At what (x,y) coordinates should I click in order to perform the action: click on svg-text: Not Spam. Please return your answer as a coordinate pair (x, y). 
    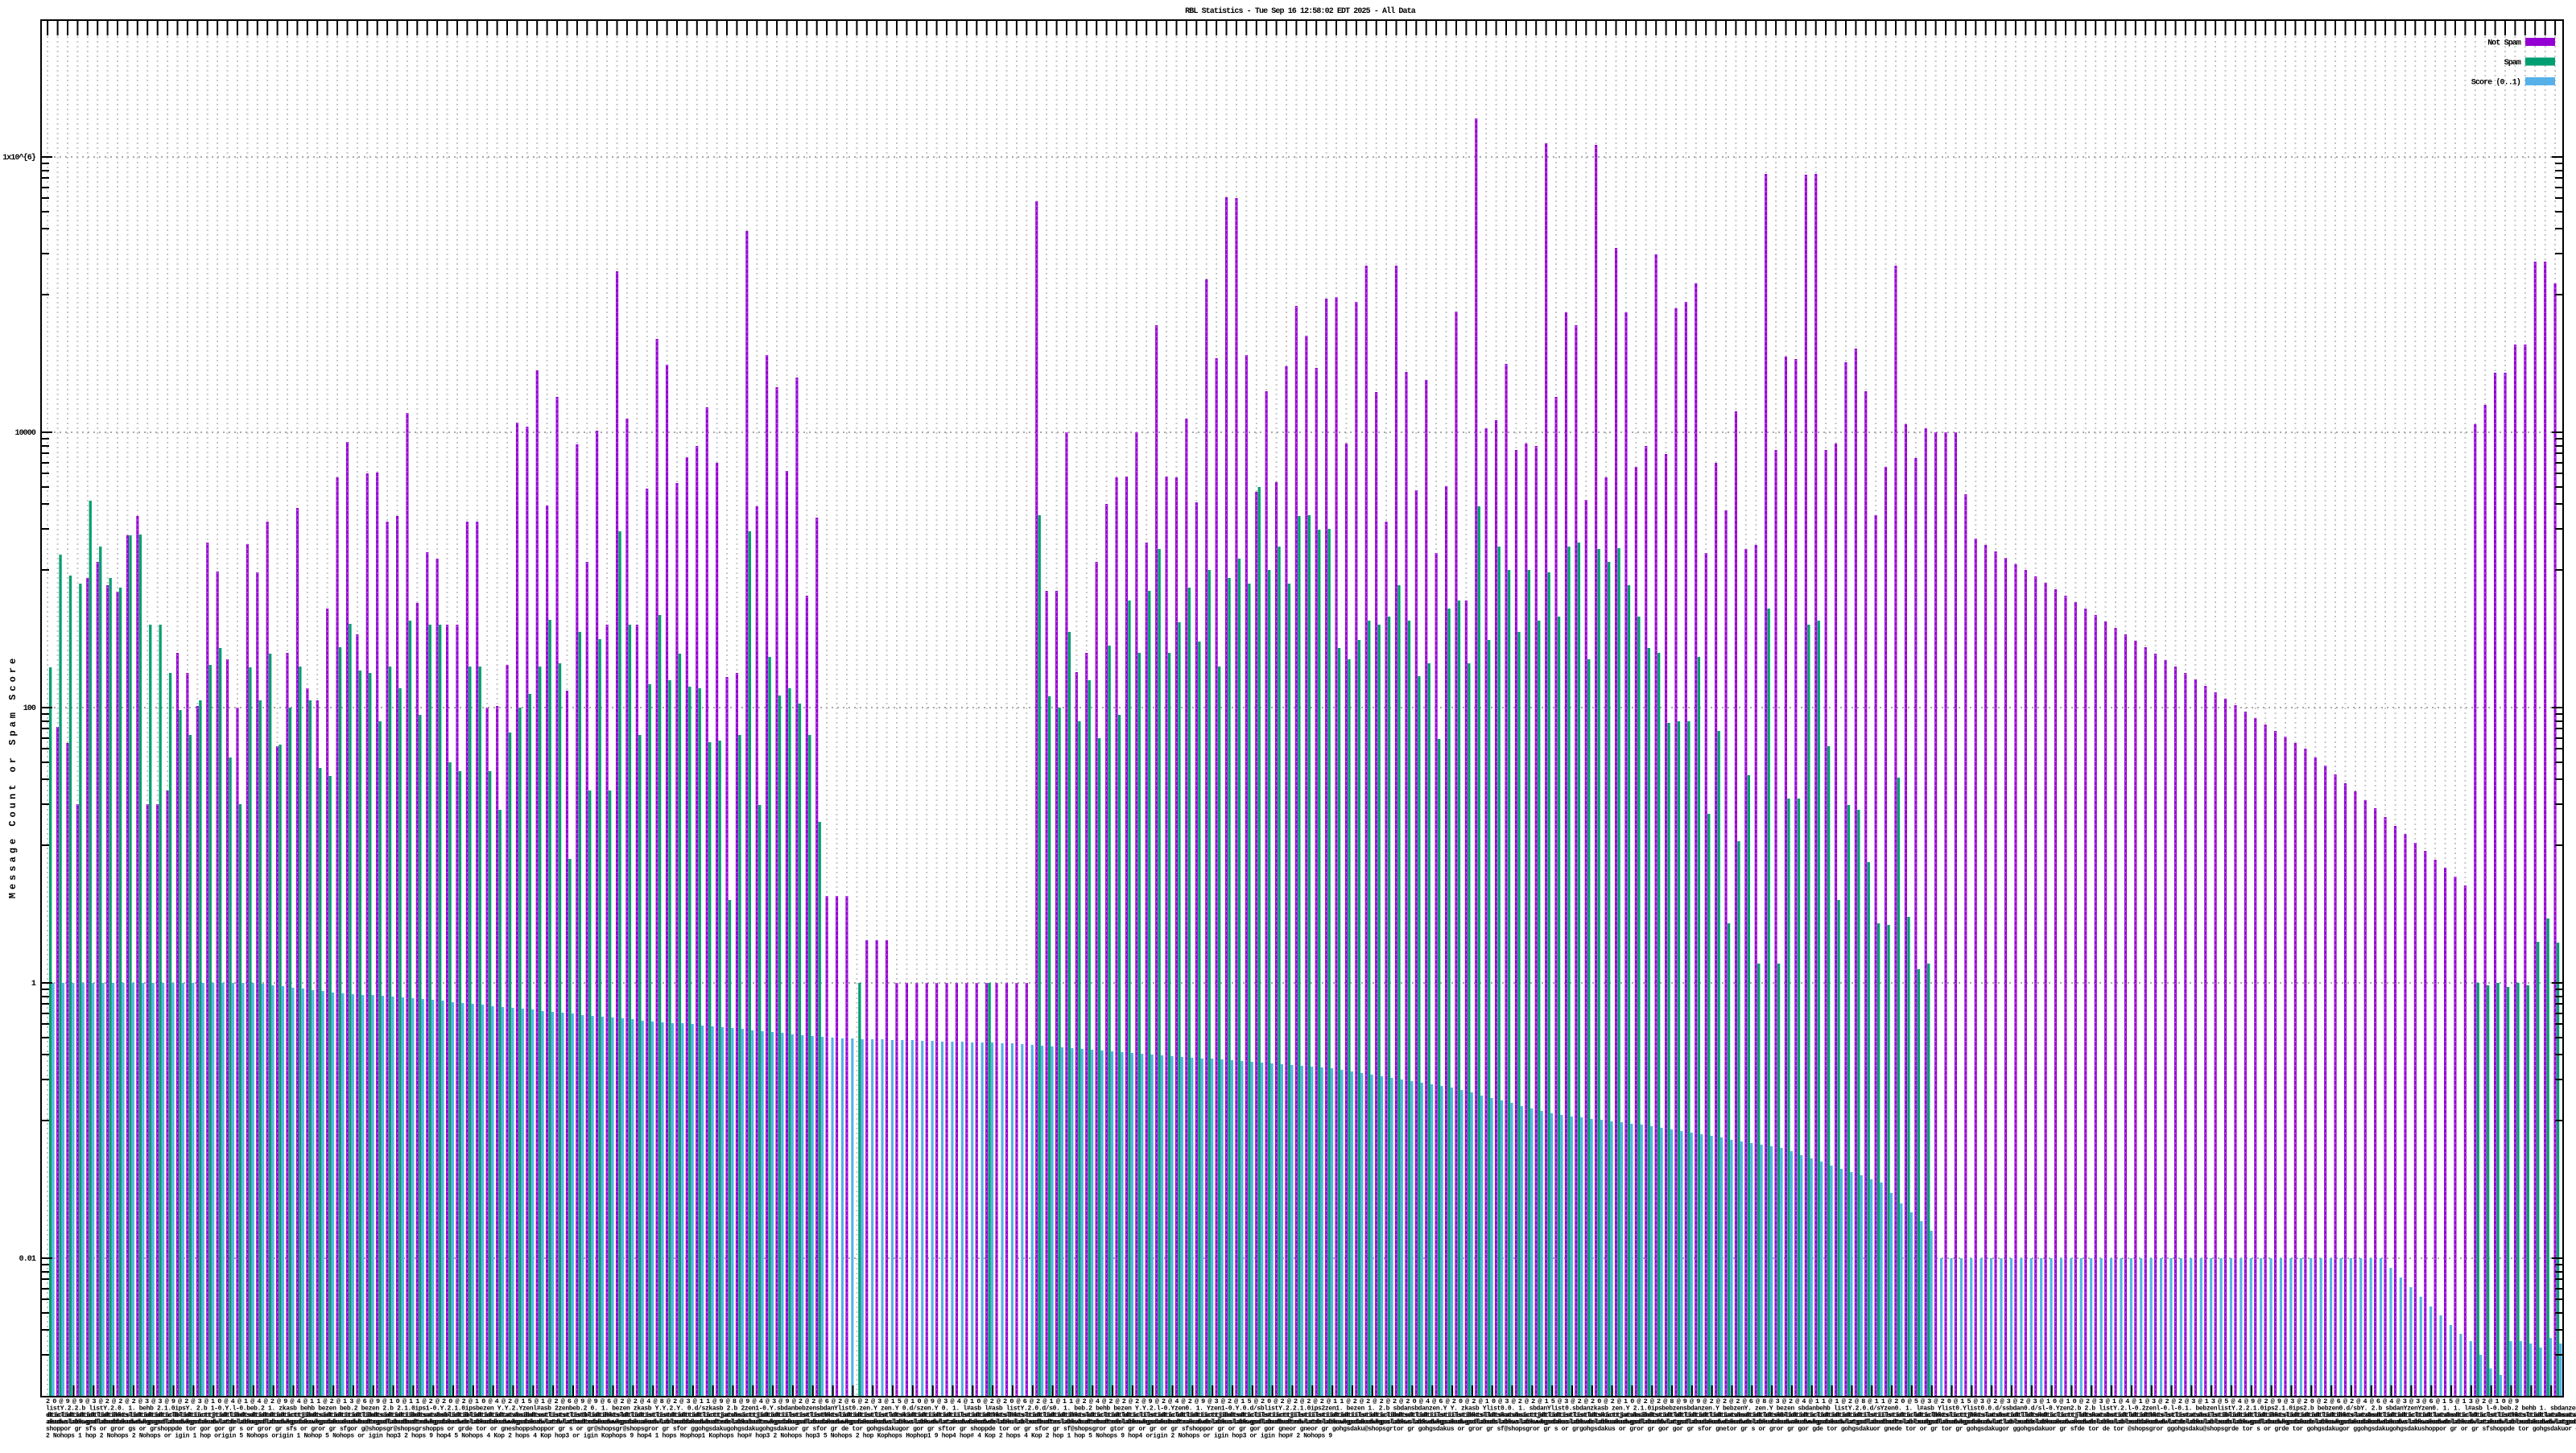
    Looking at the image, I should click on (2504, 43).